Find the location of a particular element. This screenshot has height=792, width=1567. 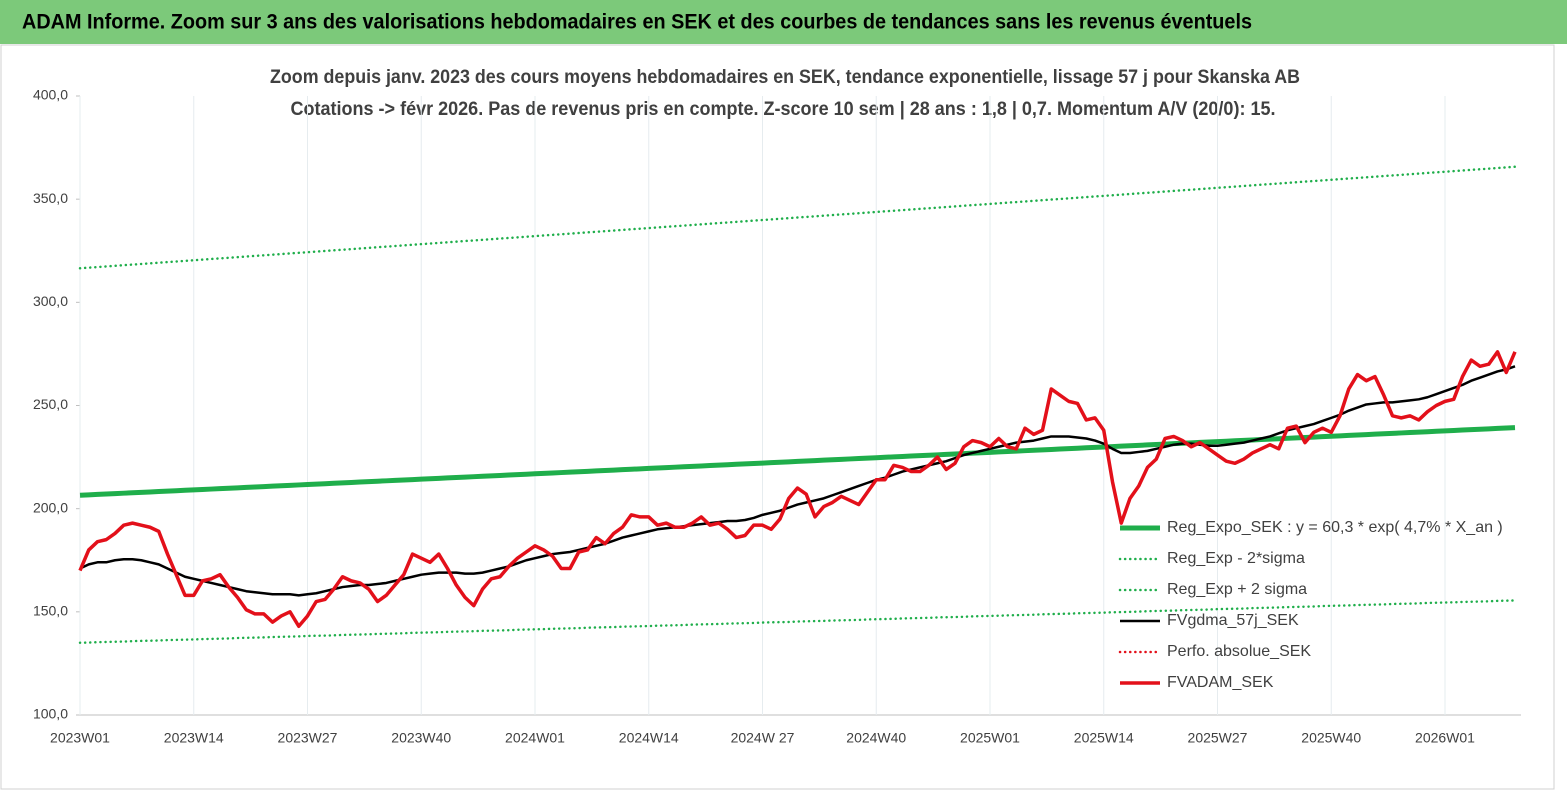

x-tick-label: 2023W14 is located at coordinates (194, 738).